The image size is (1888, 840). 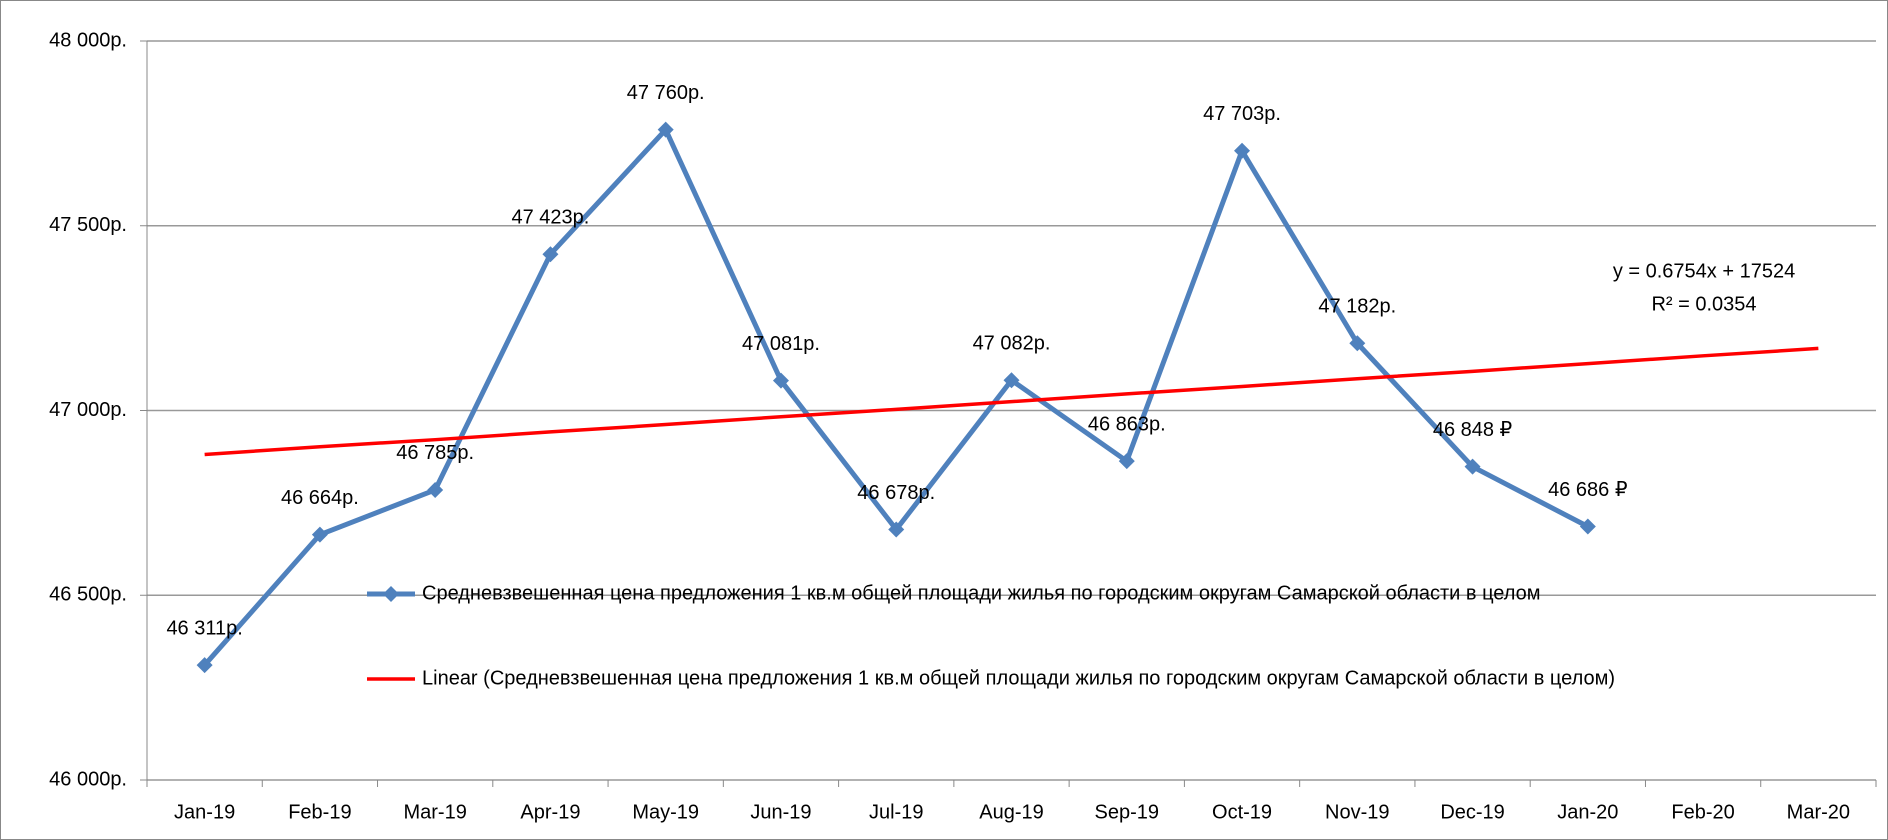 What do you see at coordinates (88, 225) in the screenshot?
I see `y-tick-label: 47 500р.` at bounding box center [88, 225].